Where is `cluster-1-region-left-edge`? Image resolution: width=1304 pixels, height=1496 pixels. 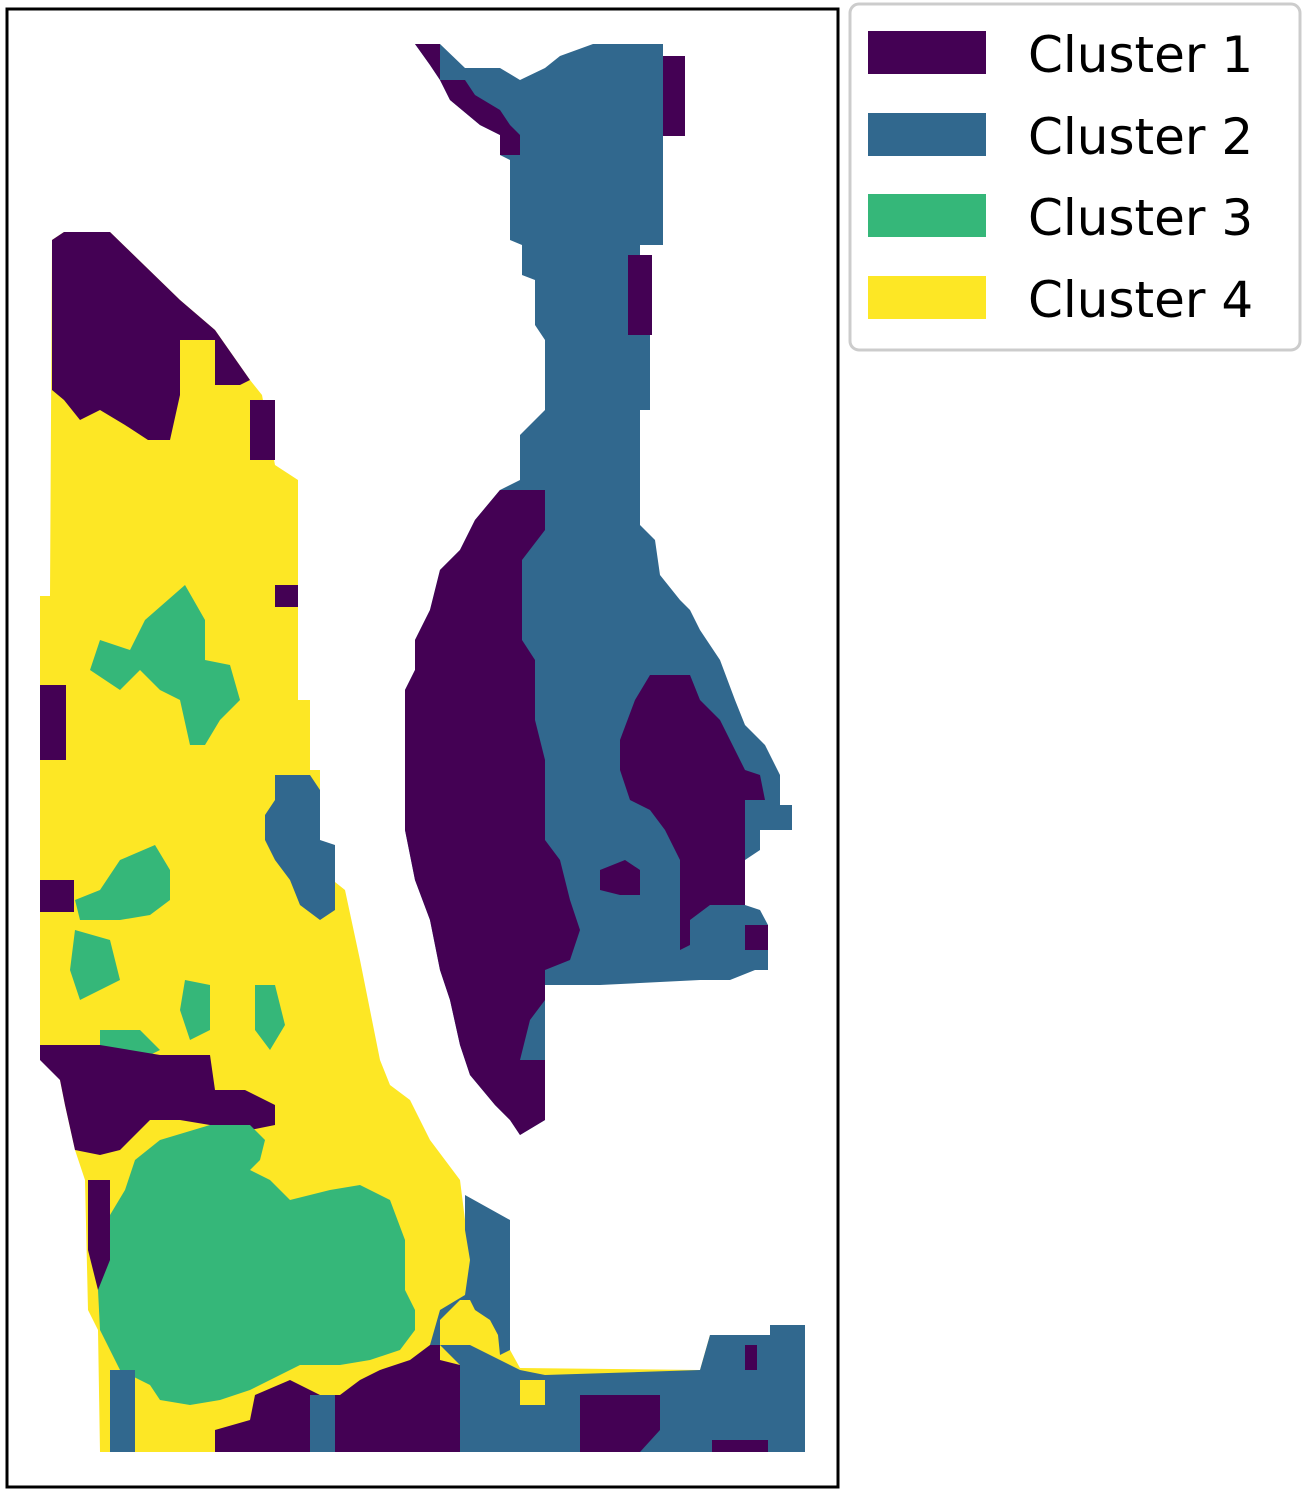 cluster-1-region-left-edge is located at coordinates (53, 722).